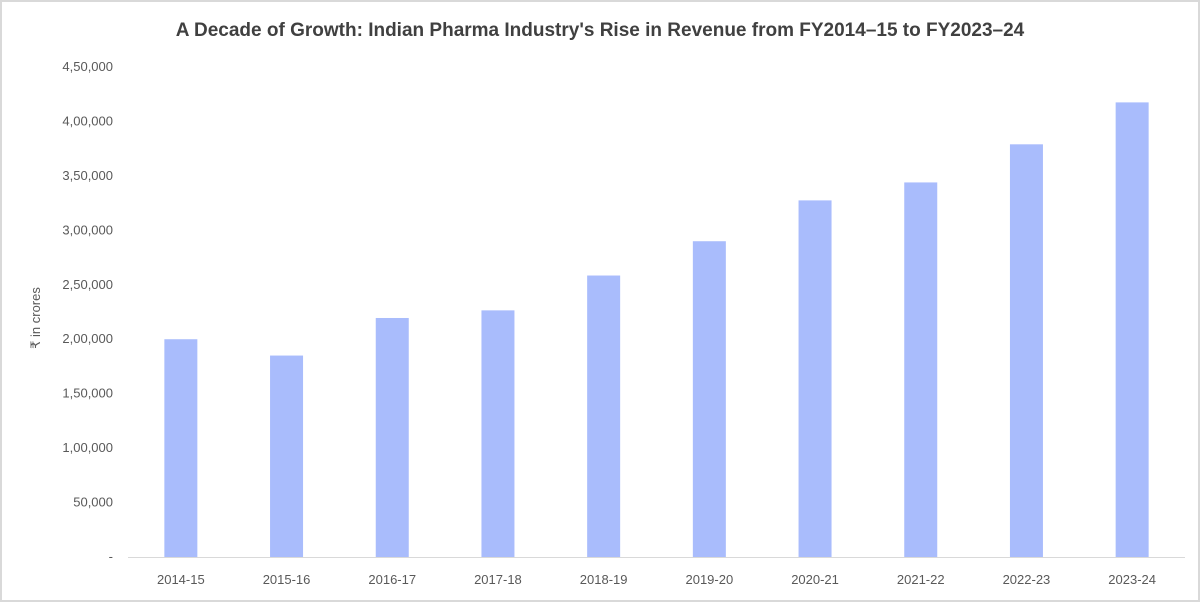 The height and width of the screenshot is (602, 1200). Describe the element at coordinates (111, 556) in the screenshot. I see `y-tick-label: -` at that location.